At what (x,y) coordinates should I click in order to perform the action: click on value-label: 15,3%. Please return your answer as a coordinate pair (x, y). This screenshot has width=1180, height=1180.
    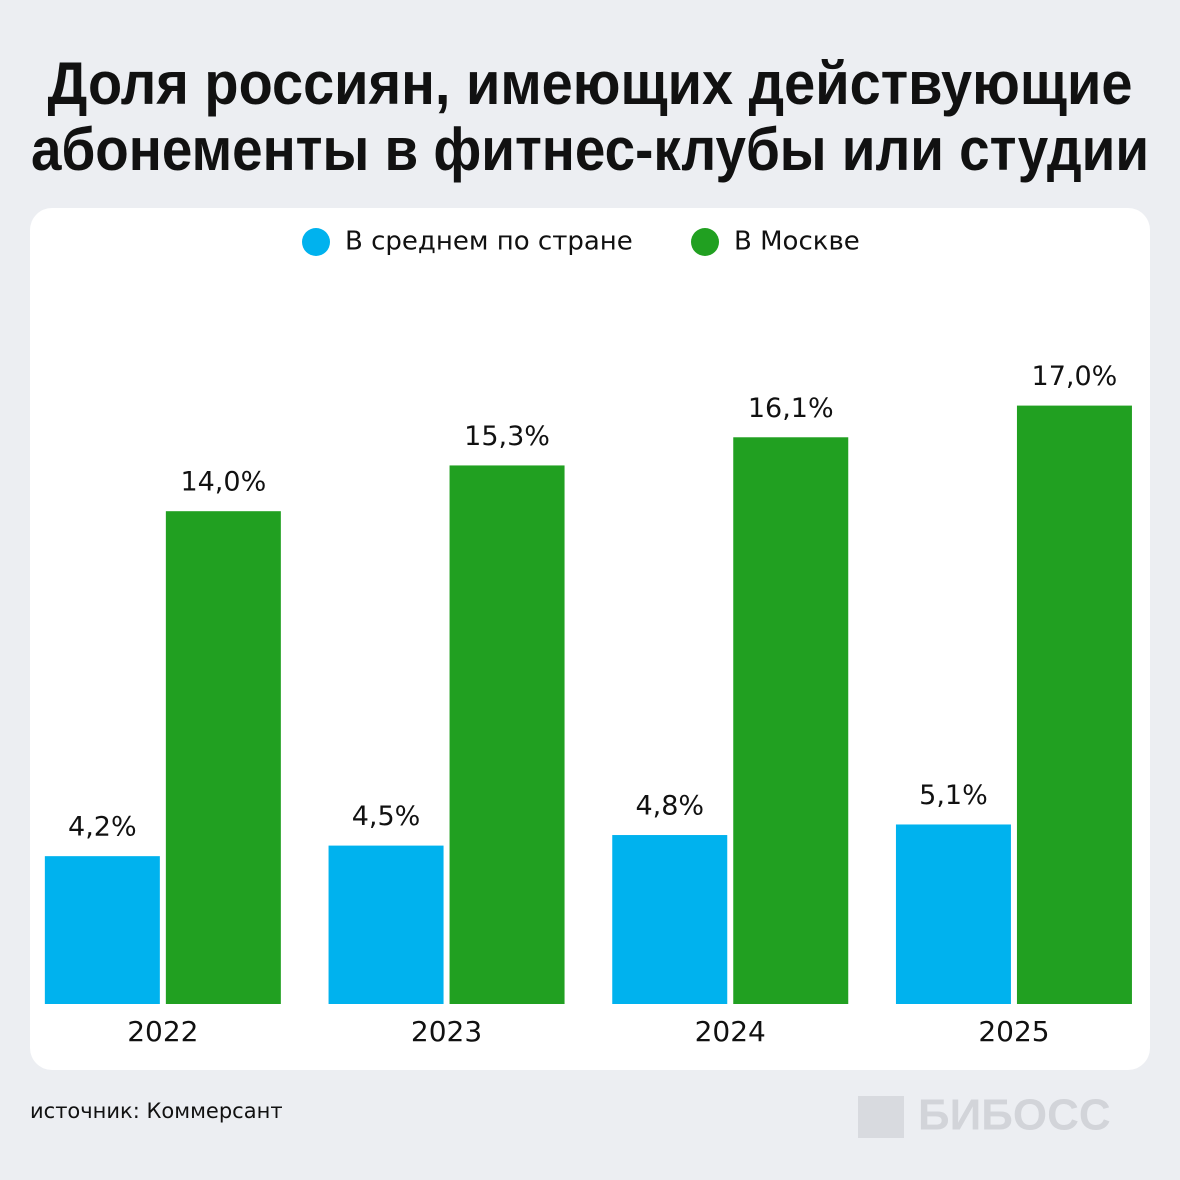
    Looking at the image, I should click on (507, 436).